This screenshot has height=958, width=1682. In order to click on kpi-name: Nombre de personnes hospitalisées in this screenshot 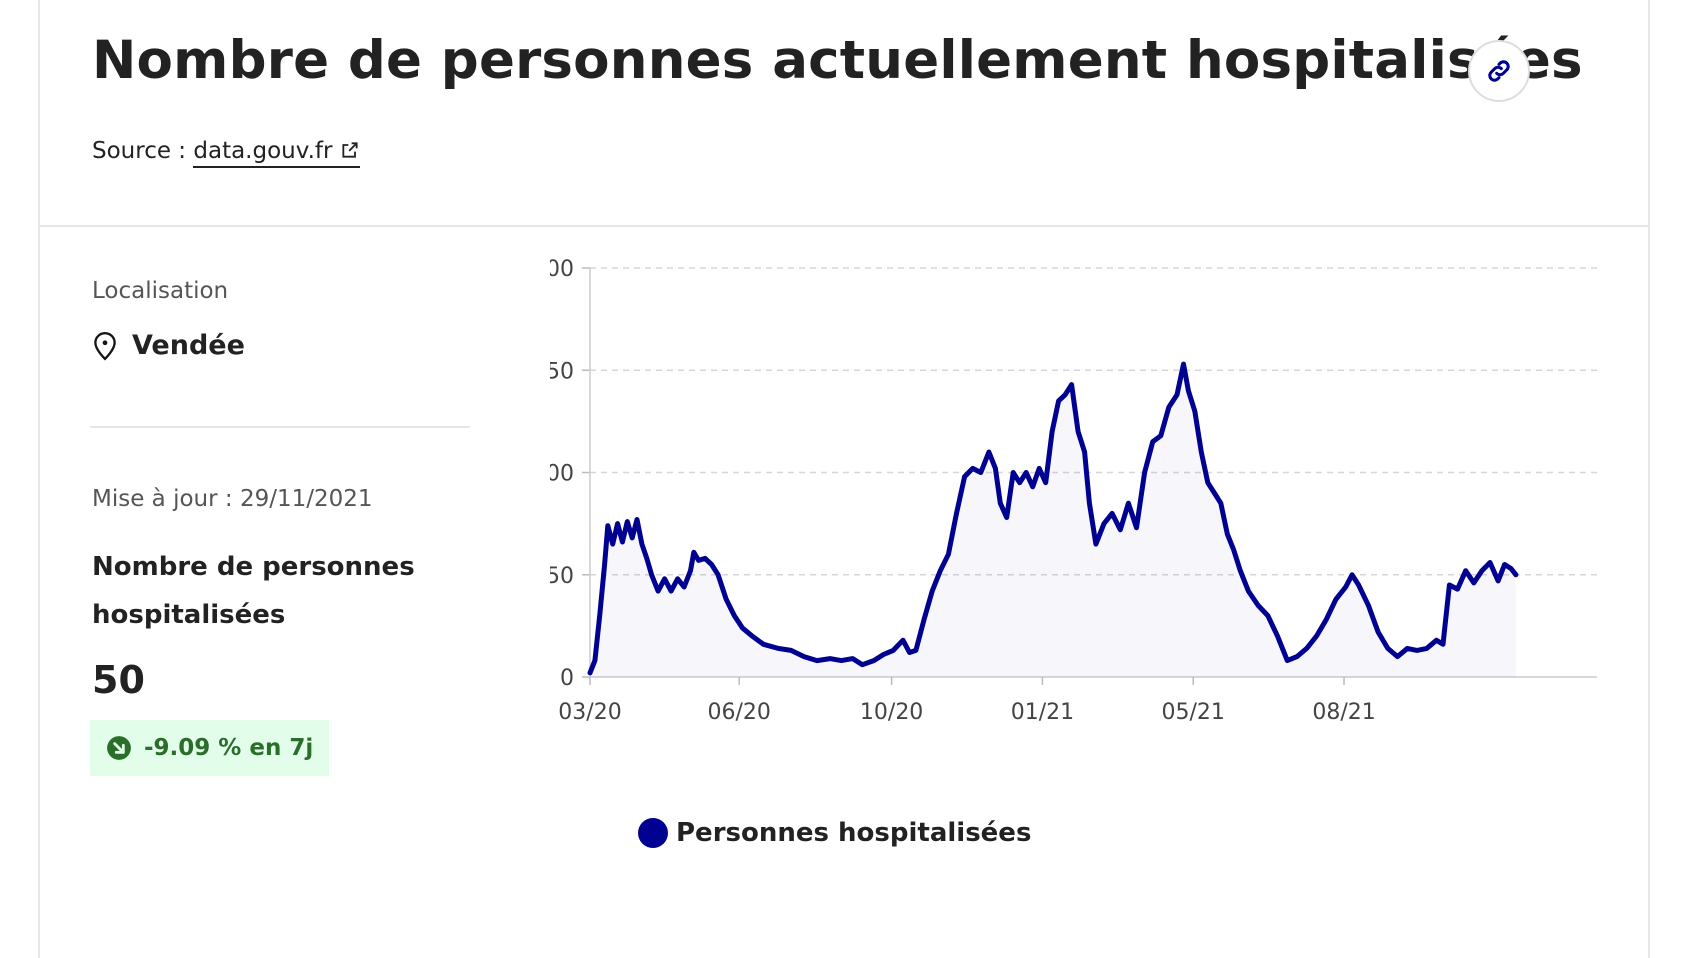, I will do `click(253, 591)`.